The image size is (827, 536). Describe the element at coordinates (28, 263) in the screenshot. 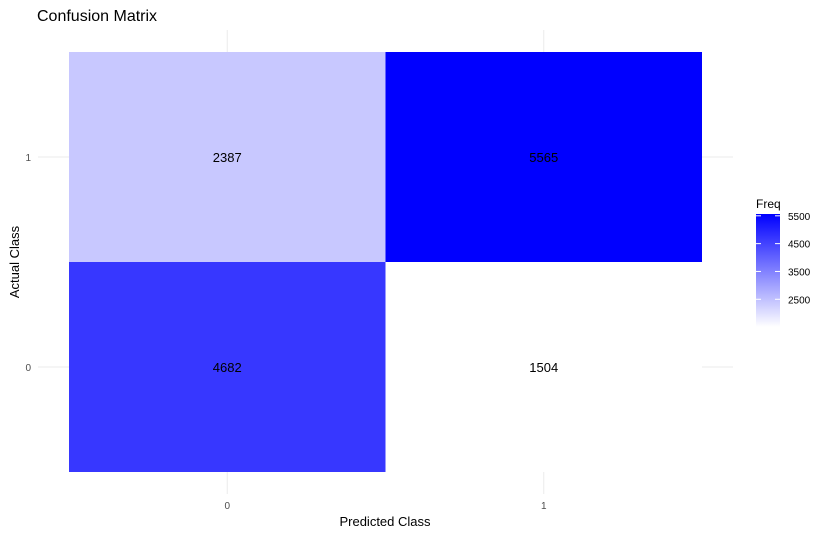

I see `y-axis-ticks: 01` at that location.